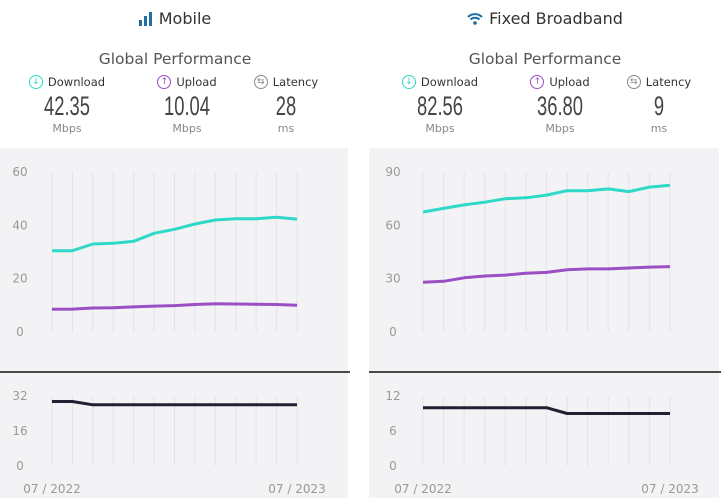 The height and width of the screenshot is (498, 721). Describe the element at coordinates (392, 172) in the screenshot. I see `y-tick-label: 90` at that location.